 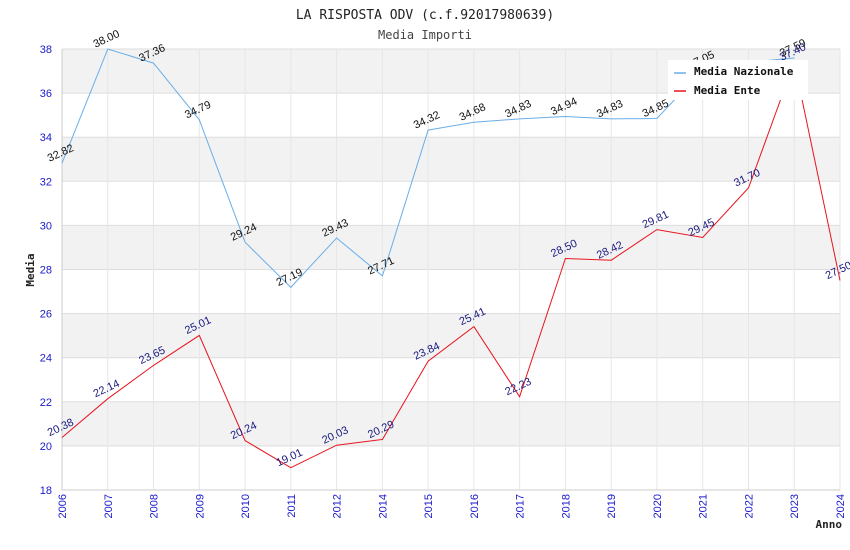 I want to click on y-tick-label: 36, so click(x=46, y=94).